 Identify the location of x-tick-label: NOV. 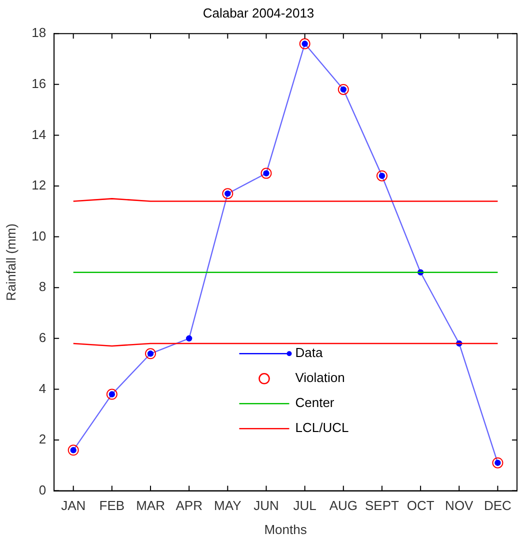
(459, 506).